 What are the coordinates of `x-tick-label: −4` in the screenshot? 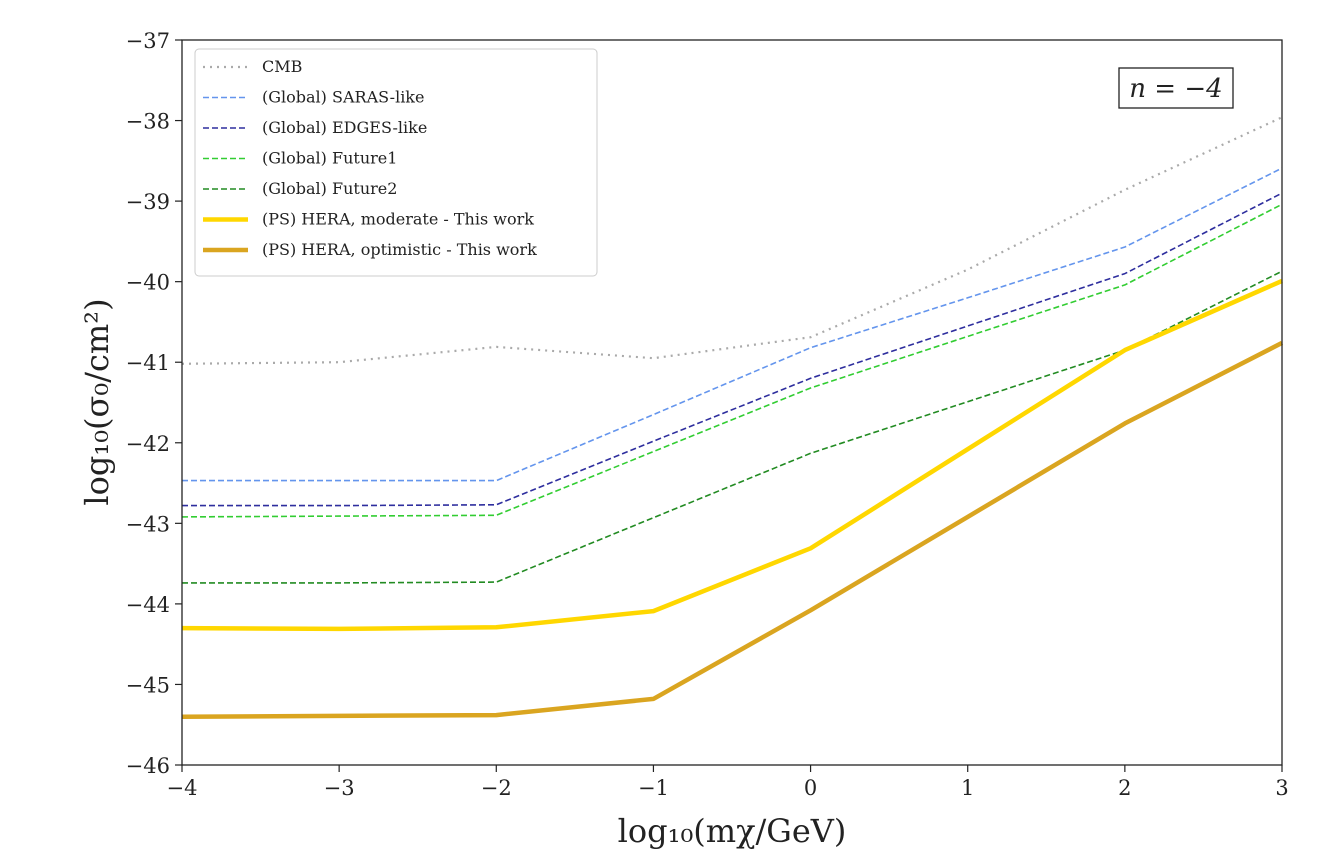 It's located at (182, 788).